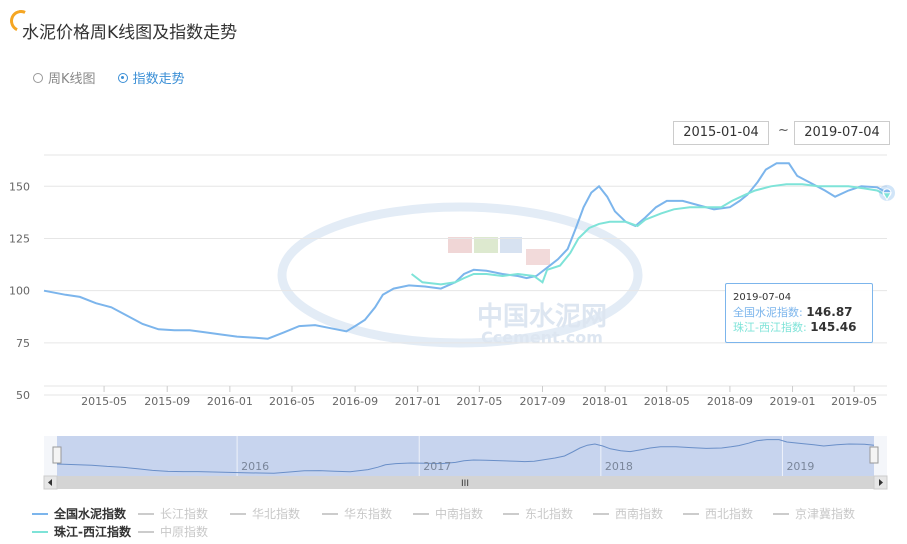 This screenshot has height=544, width=907. What do you see at coordinates (437, 466) in the screenshot?
I see `navigator-year-label: 2017` at bounding box center [437, 466].